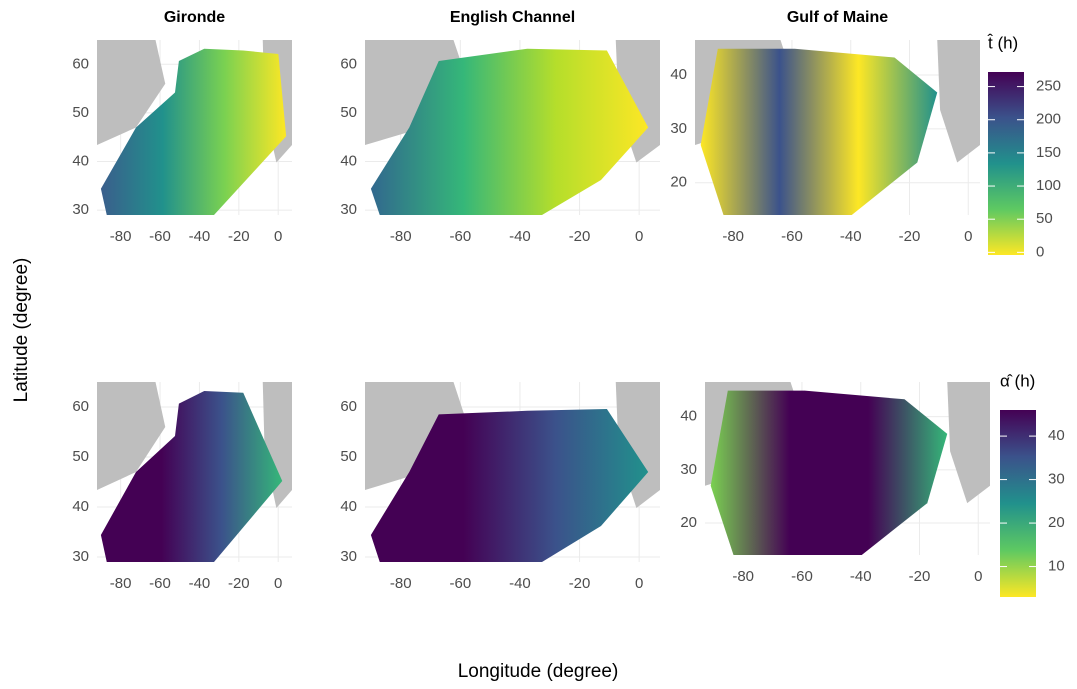  Describe the element at coordinates (512, 17) in the screenshot. I see `panel-title: English Channel` at that location.